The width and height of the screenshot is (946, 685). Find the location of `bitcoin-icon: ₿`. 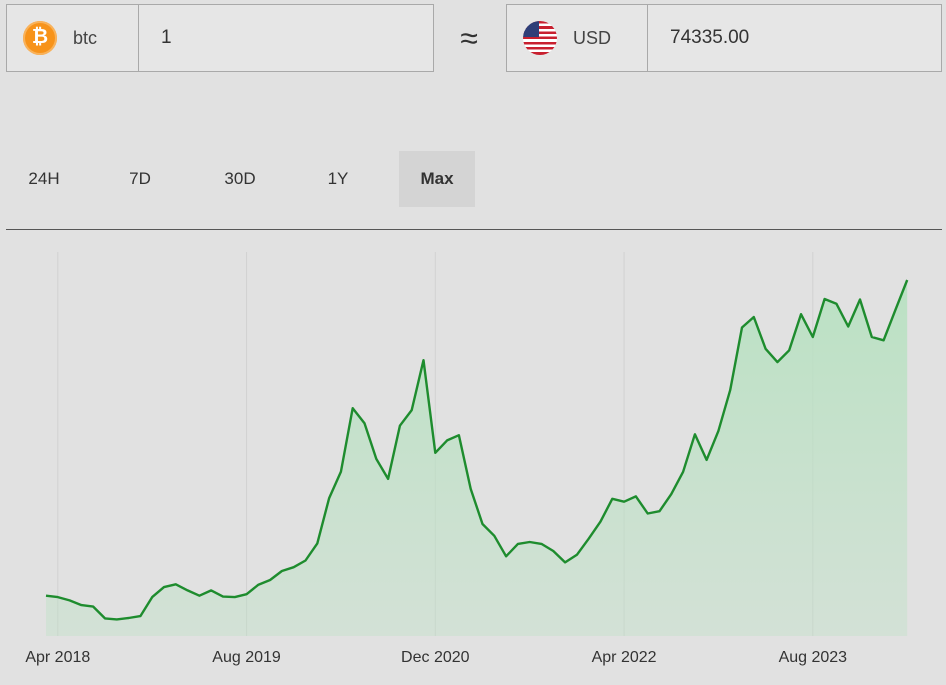

bitcoin-icon: ₿ is located at coordinates (40, 38).